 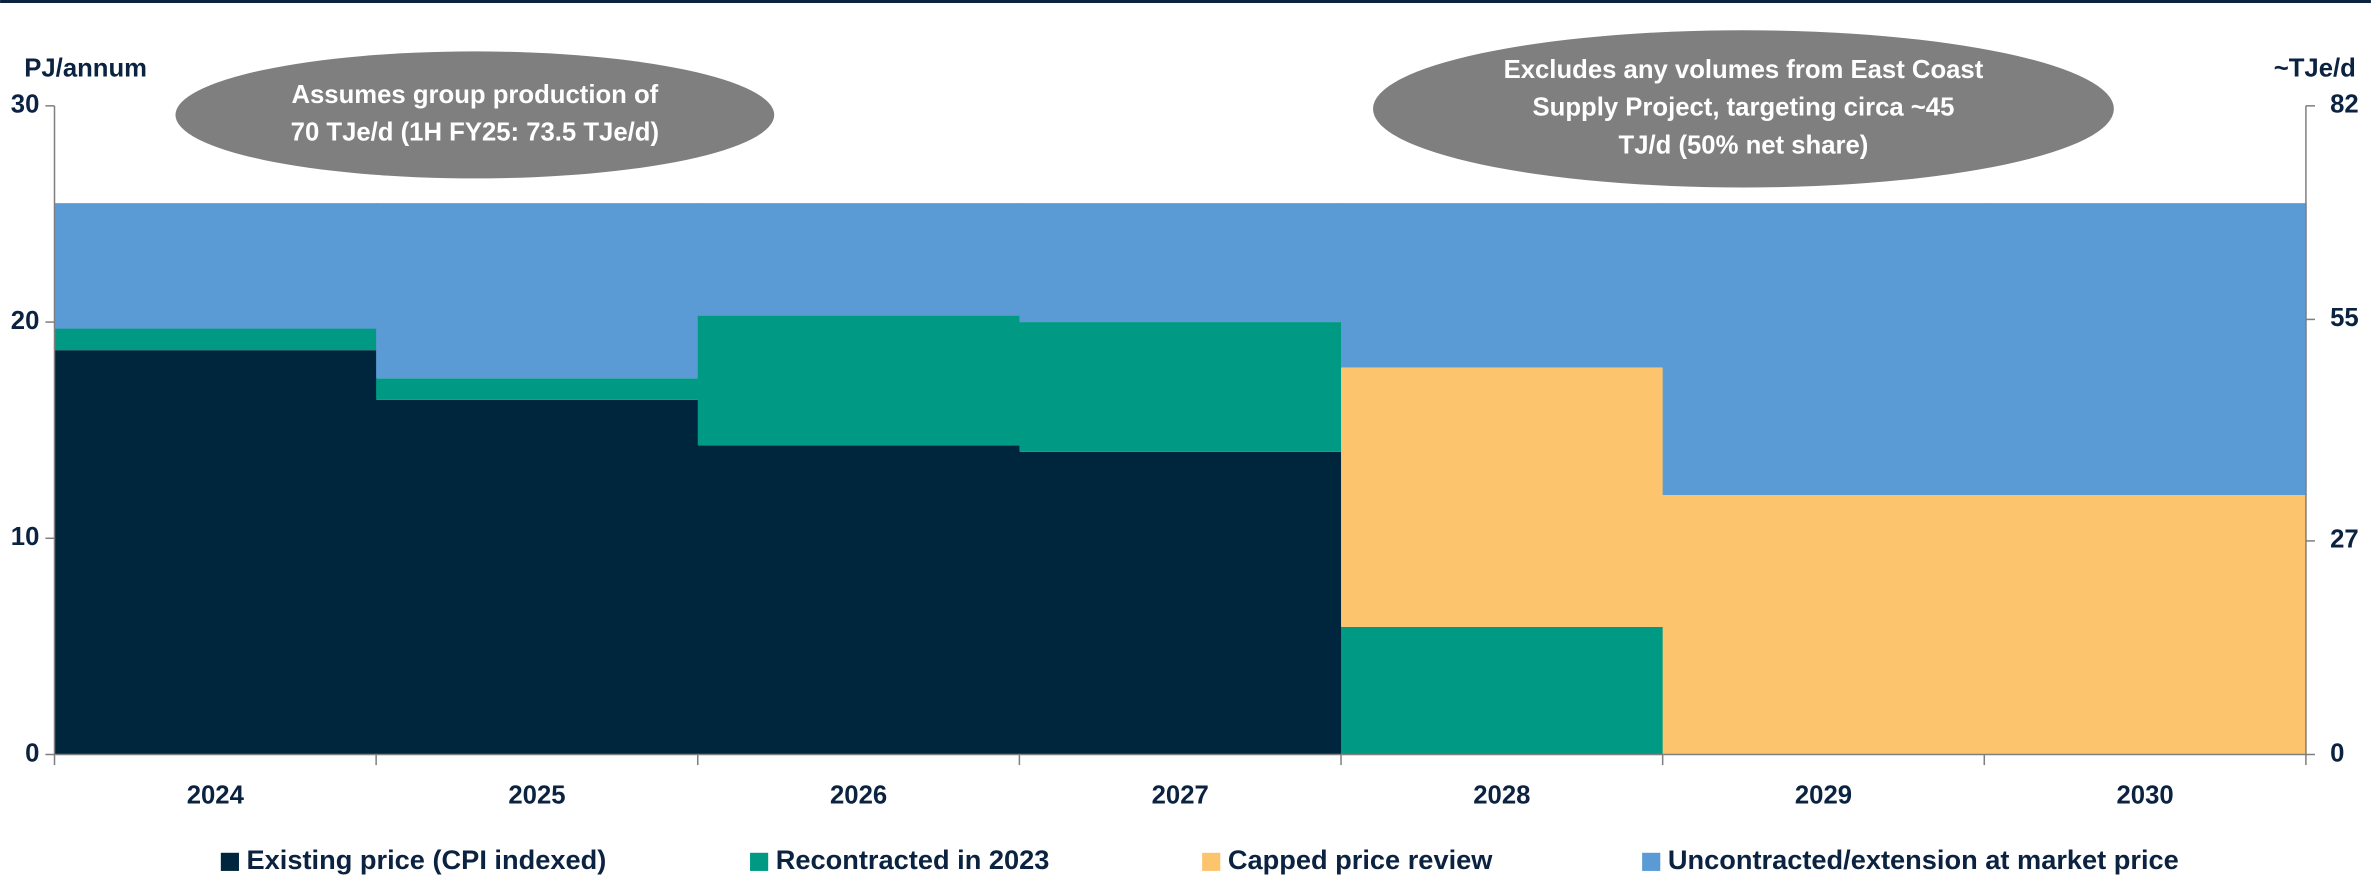 What do you see at coordinates (2315, 68) in the screenshot?
I see `y2-axis-label: ~TJe/d` at bounding box center [2315, 68].